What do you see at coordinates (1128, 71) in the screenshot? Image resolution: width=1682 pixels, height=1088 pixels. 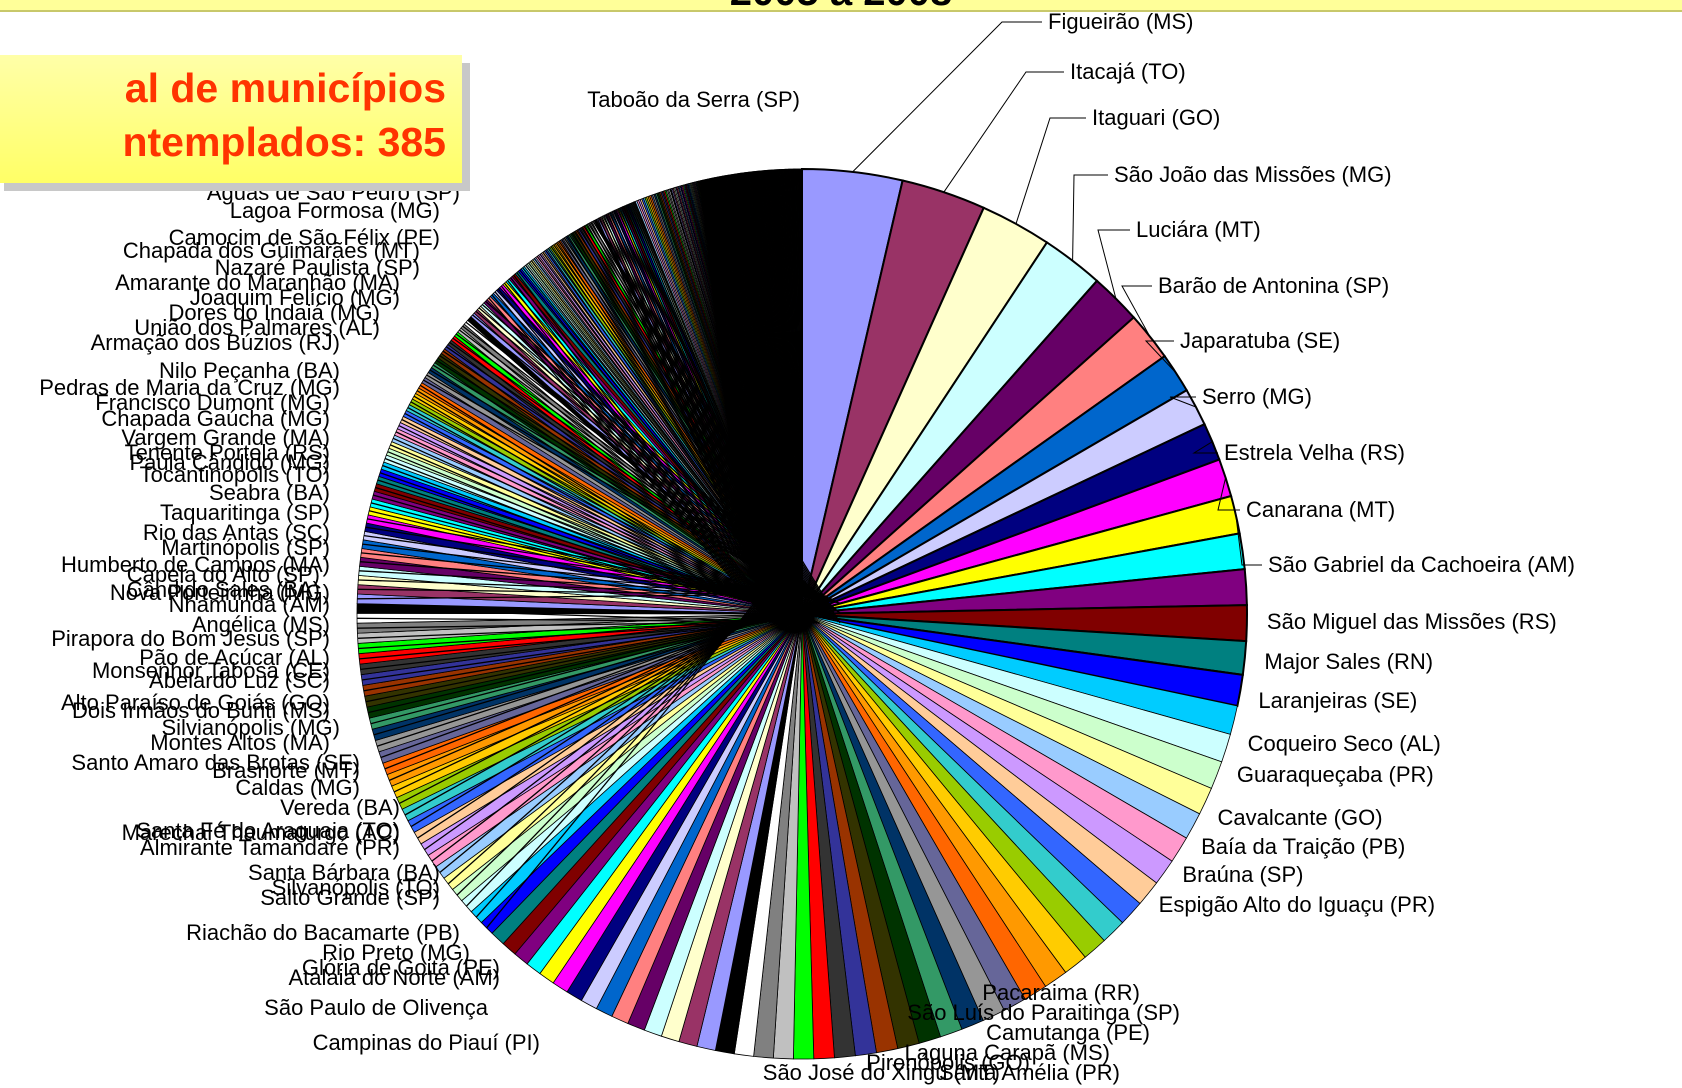 I see `slice-label: Itacajá (TO)` at bounding box center [1128, 71].